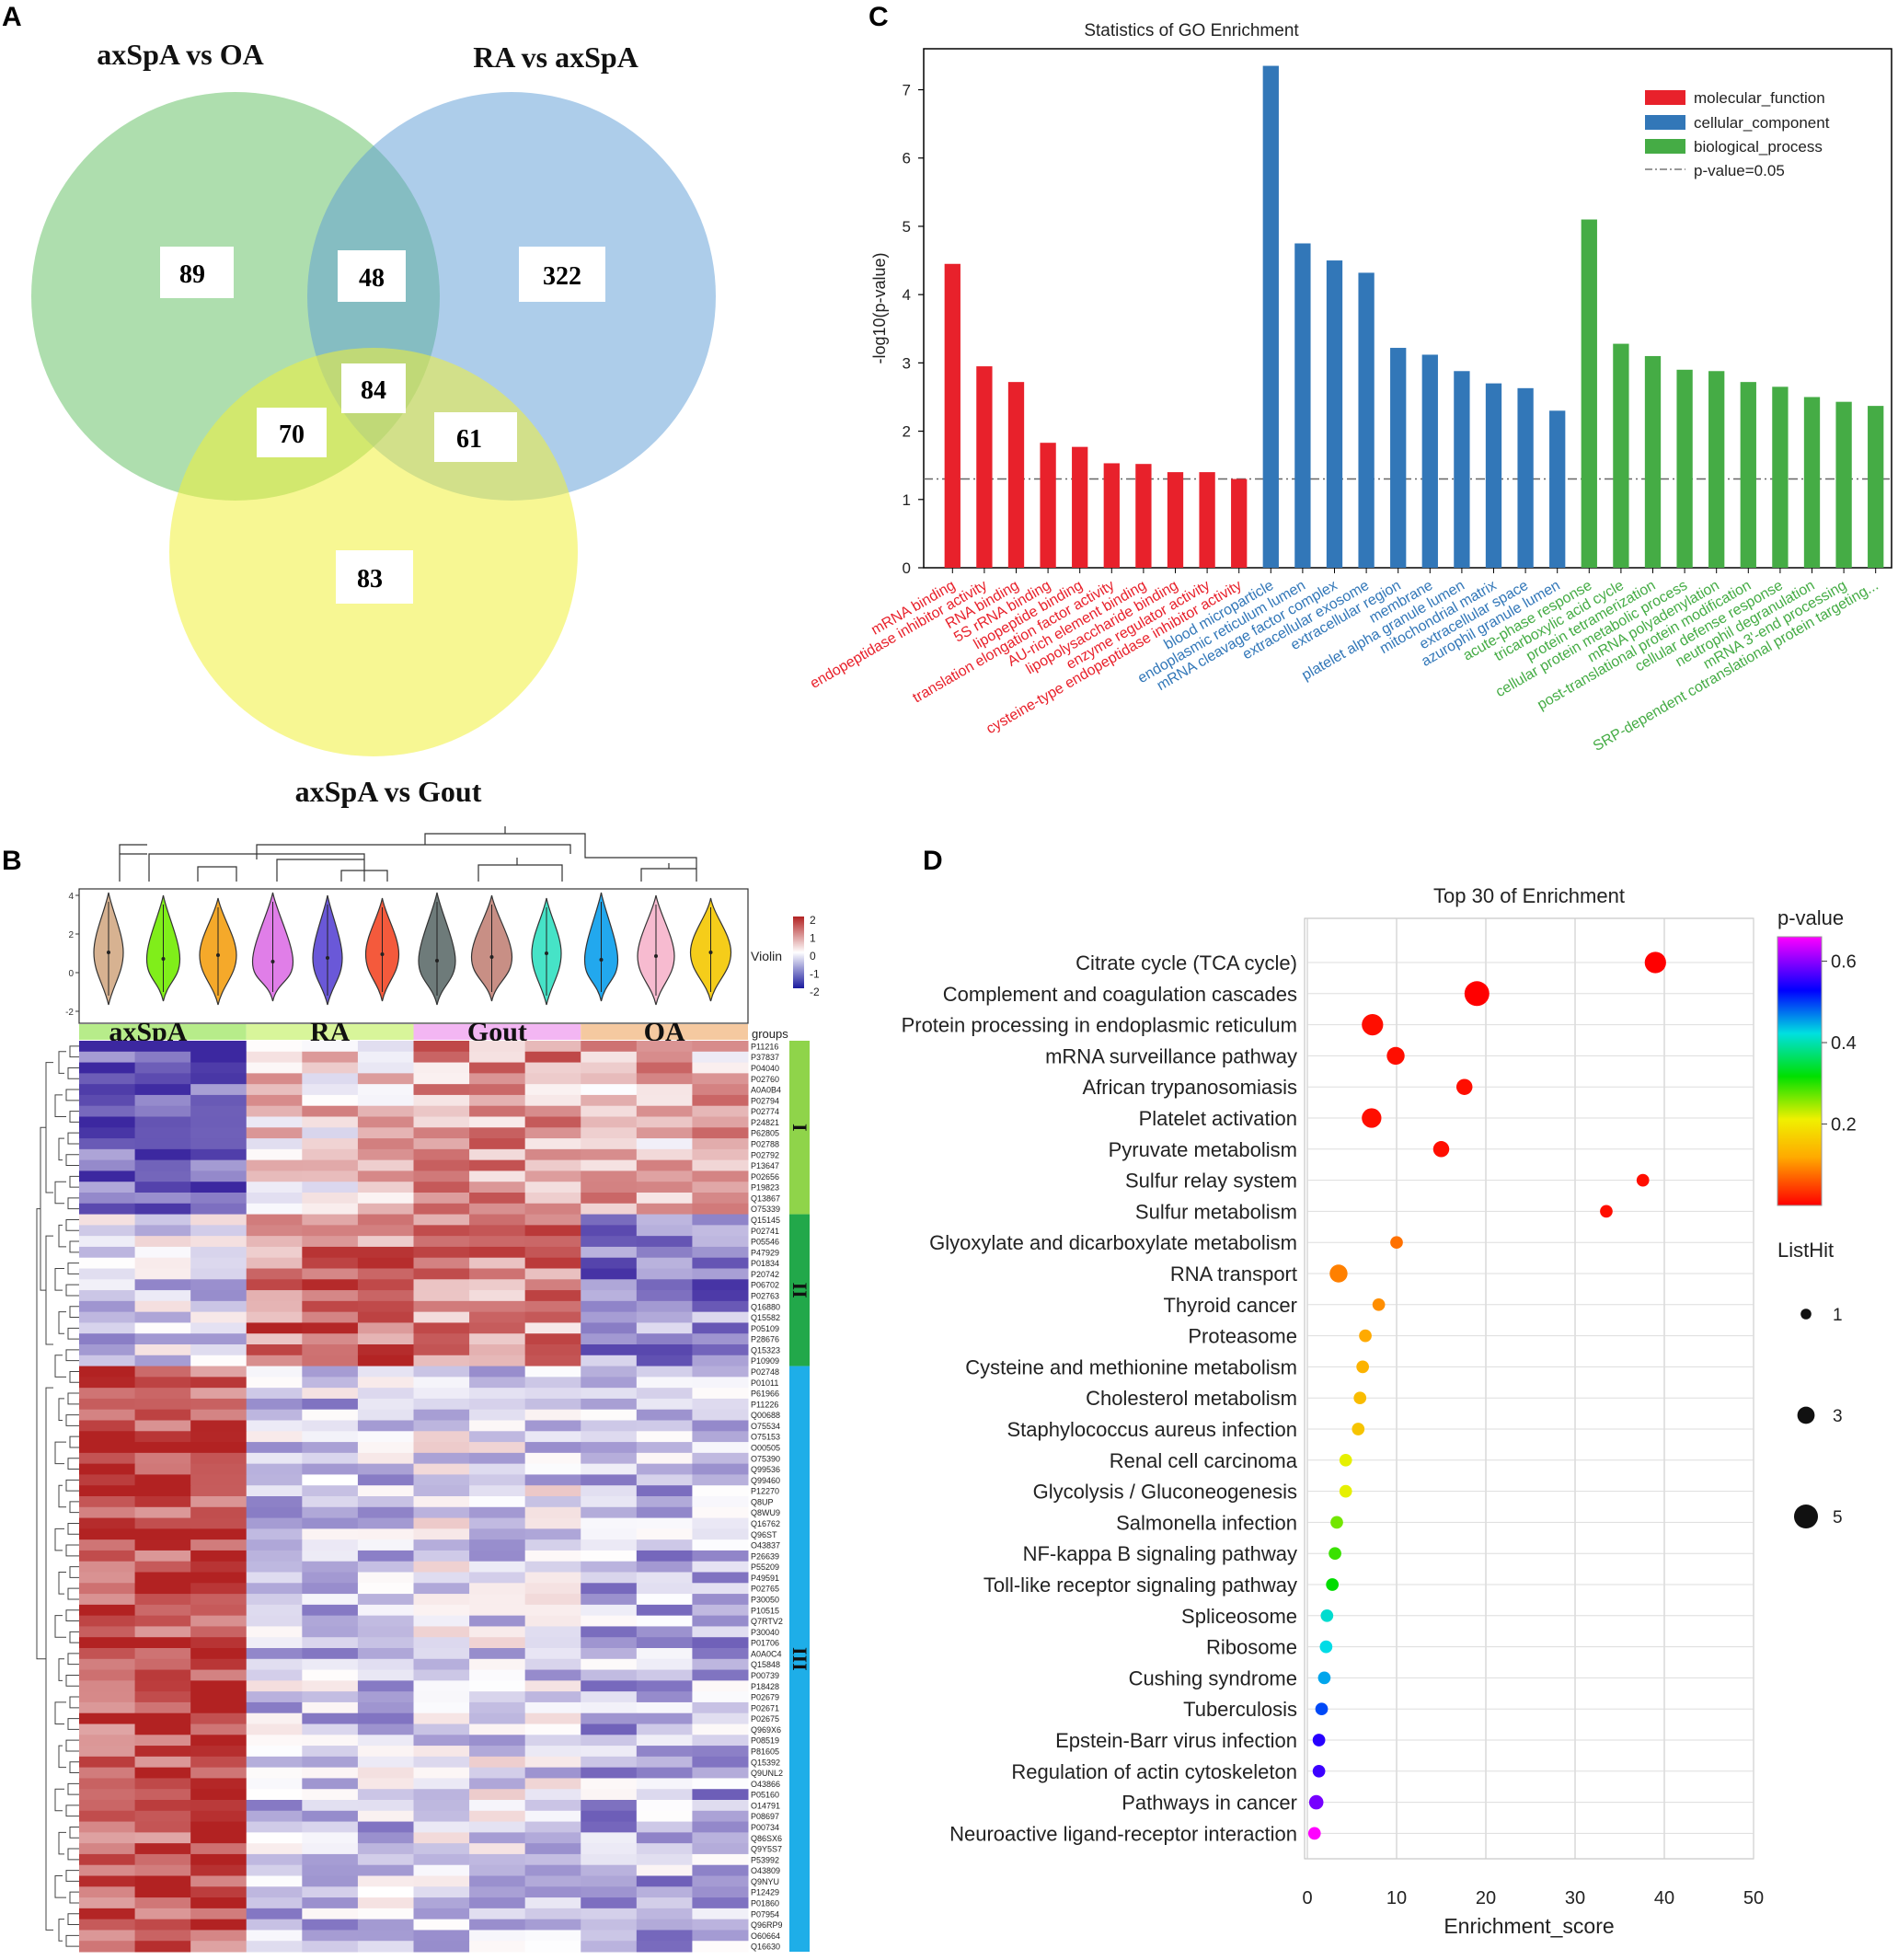 The width and height of the screenshot is (1898, 1960). I want to click on cluster-annotation-cell, so click(799, 1128).